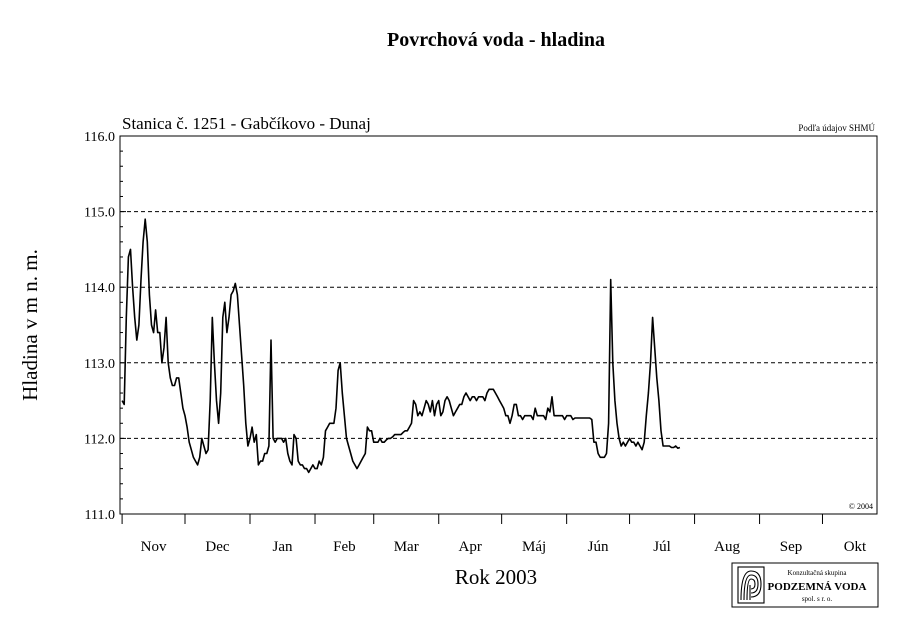  What do you see at coordinates (494, 534) in the screenshot?
I see `x-axis: Nov Dec Jan Feb Mar Apr Máj Jún Júl Aug Sep Okt` at bounding box center [494, 534].